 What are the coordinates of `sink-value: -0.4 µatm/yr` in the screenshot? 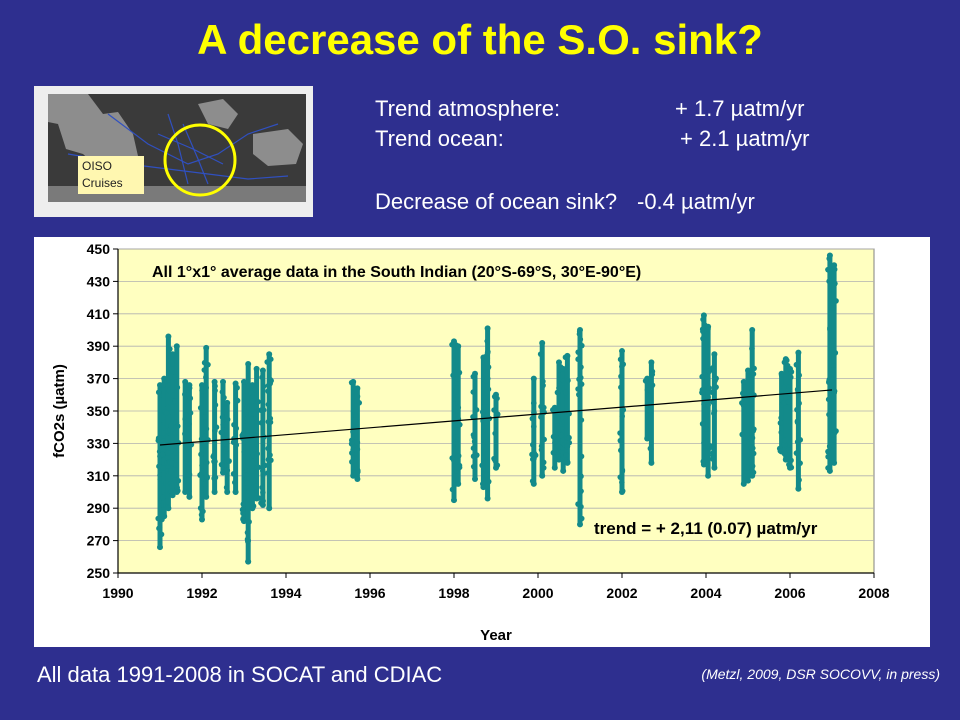 It's located at (696, 201).